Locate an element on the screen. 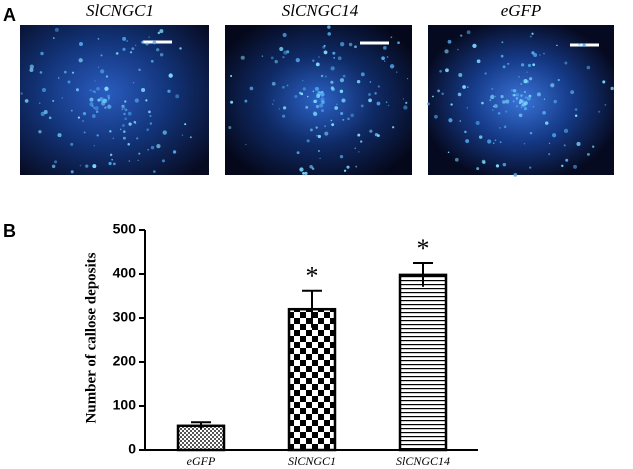 This screenshot has width=633, height=469. y-tick-label: 500 is located at coordinates (125, 229).